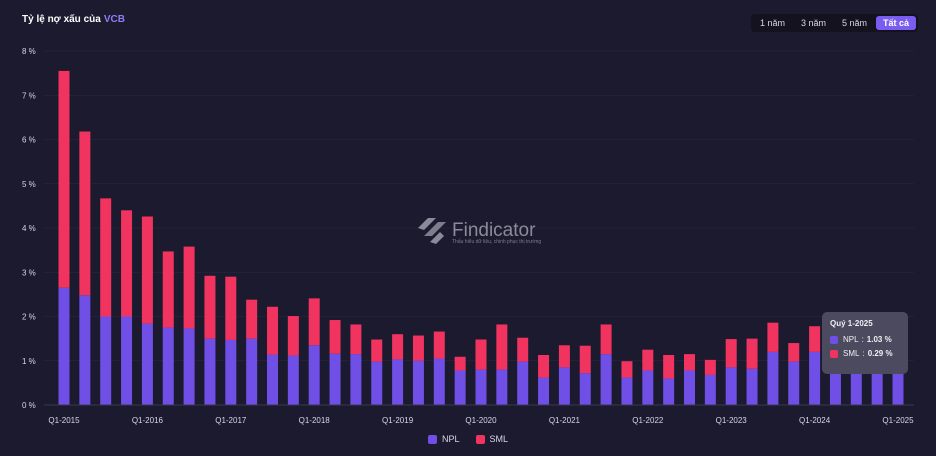 The width and height of the screenshot is (936, 456). What do you see at coordinates (496, 241) in the screenshot?
I see `watermark-tagline: Thấu hiểu dữ liệu, chinh phục thị trường` at bounding box center [496, 241].